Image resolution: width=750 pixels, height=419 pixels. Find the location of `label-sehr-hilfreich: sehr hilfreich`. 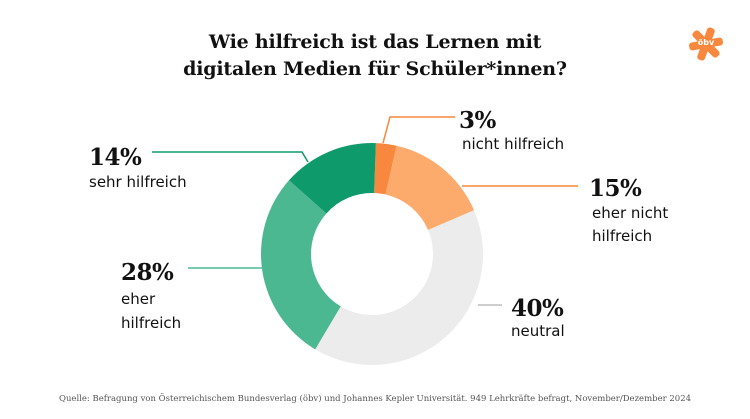

label-sehr-hilfreich: sehr hilfreich is located at coordinates (138, 182).